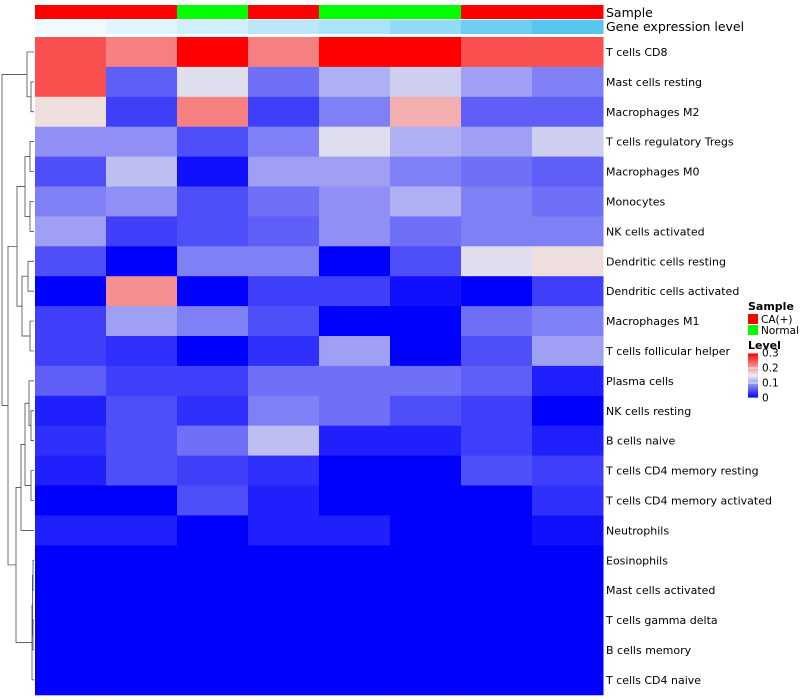 This screenshot has height=700, width=800. Describe the element at coordinates (770, 354) in the screenshot. I see `legend-tick-label: 0.3` at that location.